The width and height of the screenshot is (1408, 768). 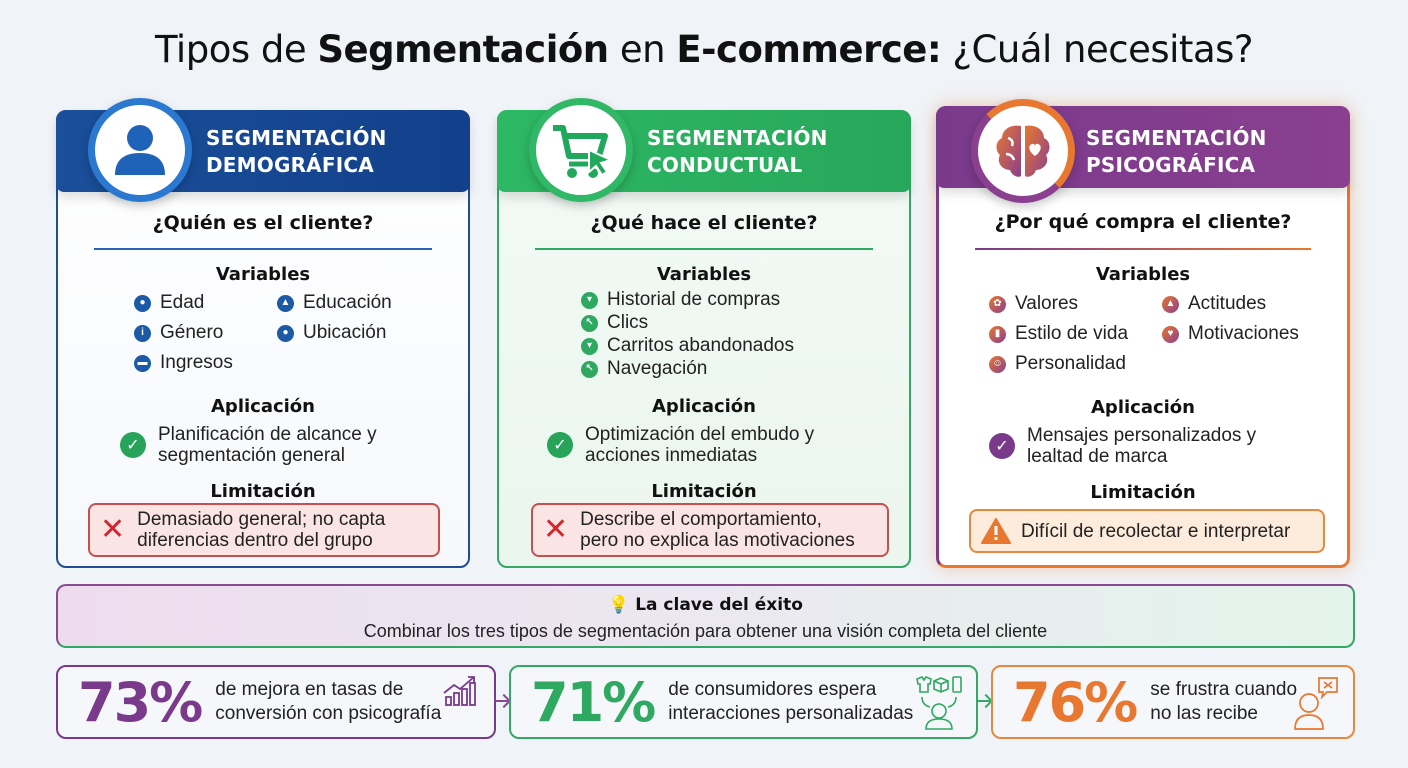 What do you see at coordinates (178, 333) in the screenshot?
I see `variable-item: i Género` at bounding box center [178, 333].